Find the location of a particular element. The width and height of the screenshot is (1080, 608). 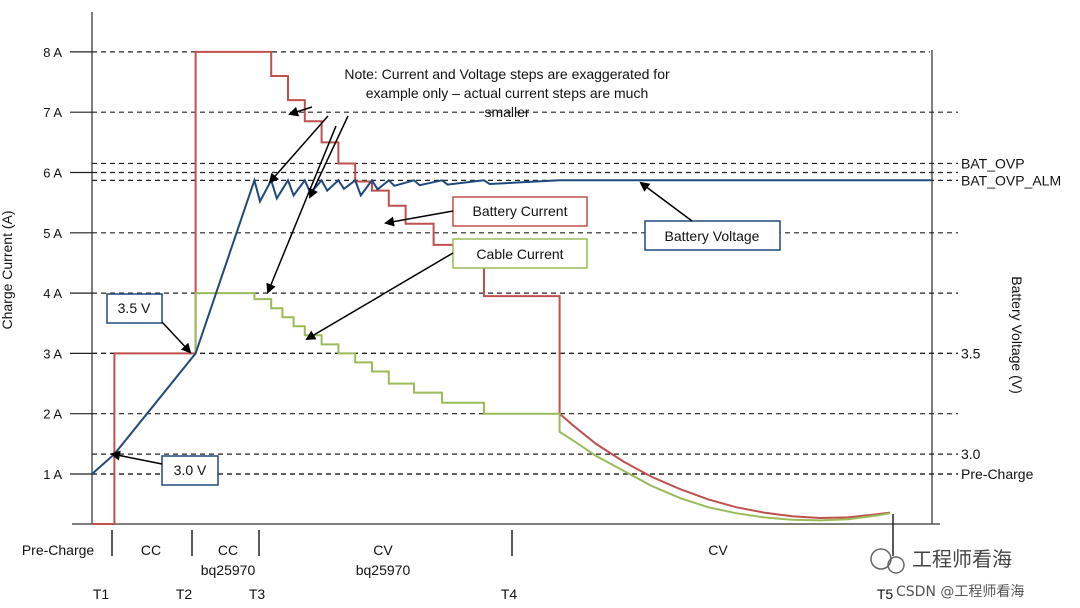

note-line-3: smaller is located at coordinates (506, 112).